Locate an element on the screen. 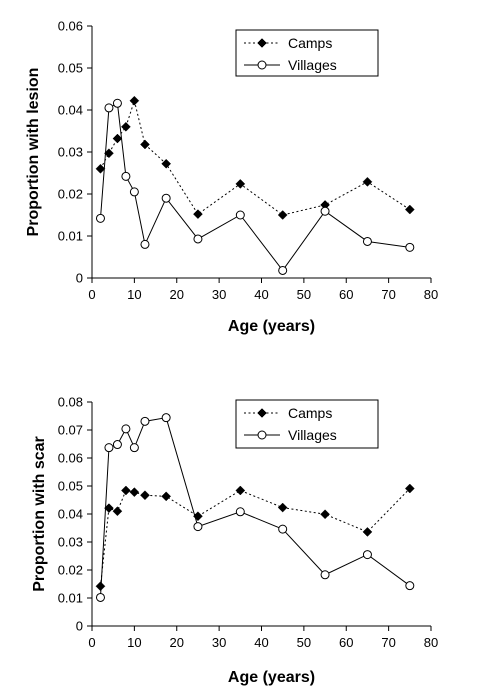 Image resolution: width=480 pixels, height=698 pixels. legend-box is located at coordinates (307, 424).